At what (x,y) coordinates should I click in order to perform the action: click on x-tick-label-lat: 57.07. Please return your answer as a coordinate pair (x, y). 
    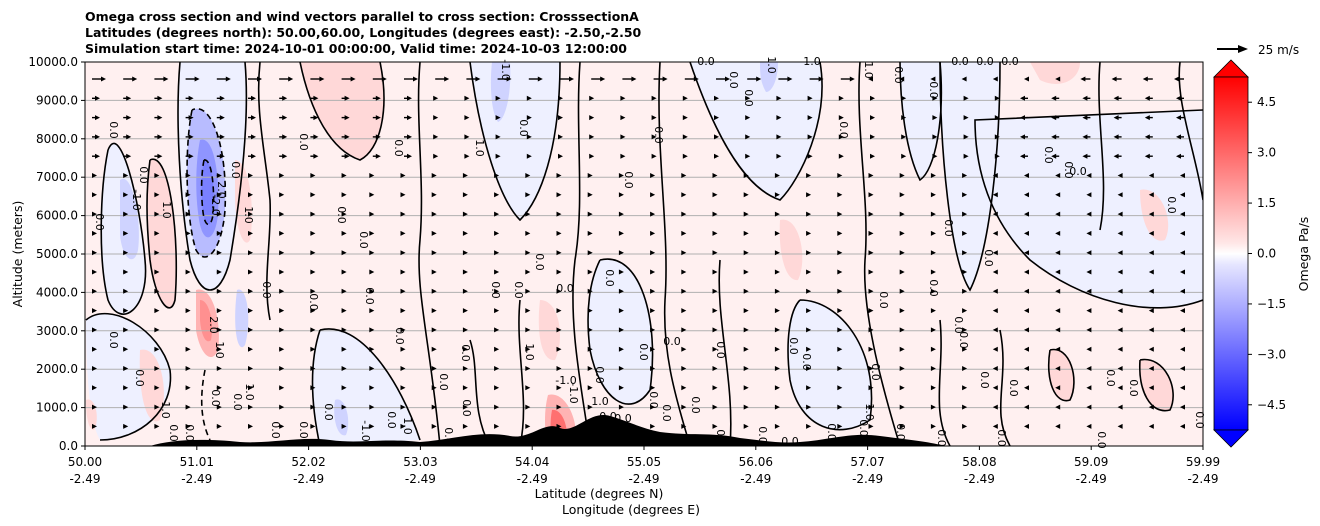
    Looking at the image, I should click on (867, 462).